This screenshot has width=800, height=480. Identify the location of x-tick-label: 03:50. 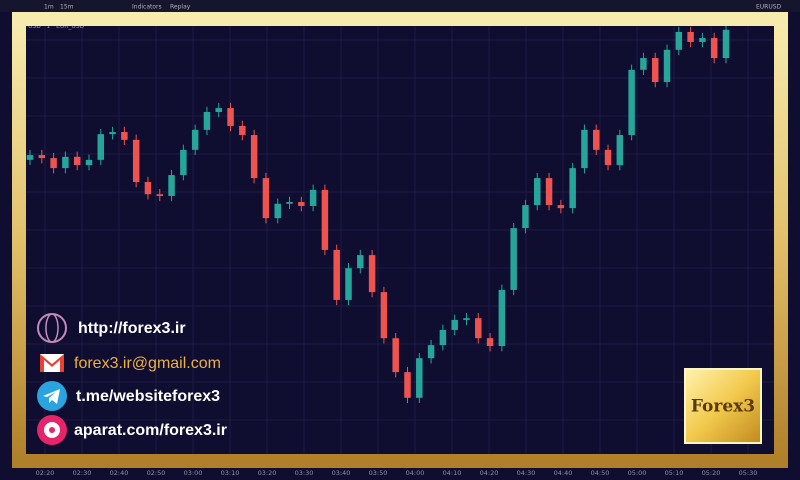
(378, 473).